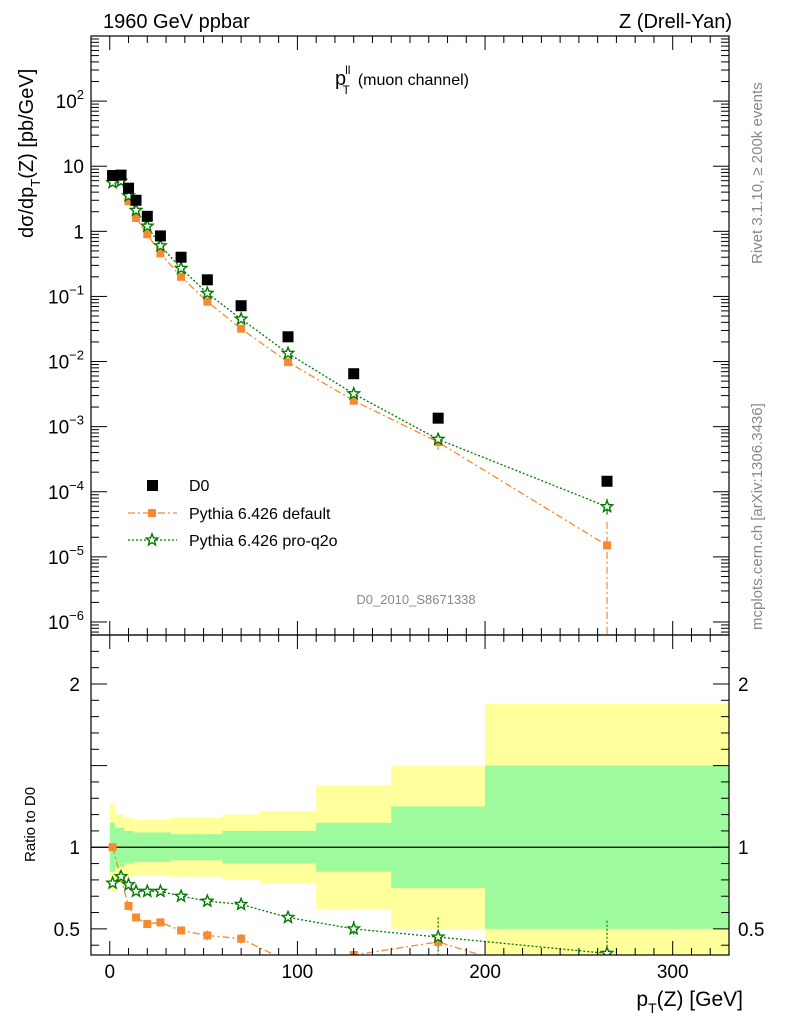  Describe the element at coordinates (27, 124) in the screenshot. I see `upper-y-axis-label-part2: (Z) [pb/GeV]` at that location.